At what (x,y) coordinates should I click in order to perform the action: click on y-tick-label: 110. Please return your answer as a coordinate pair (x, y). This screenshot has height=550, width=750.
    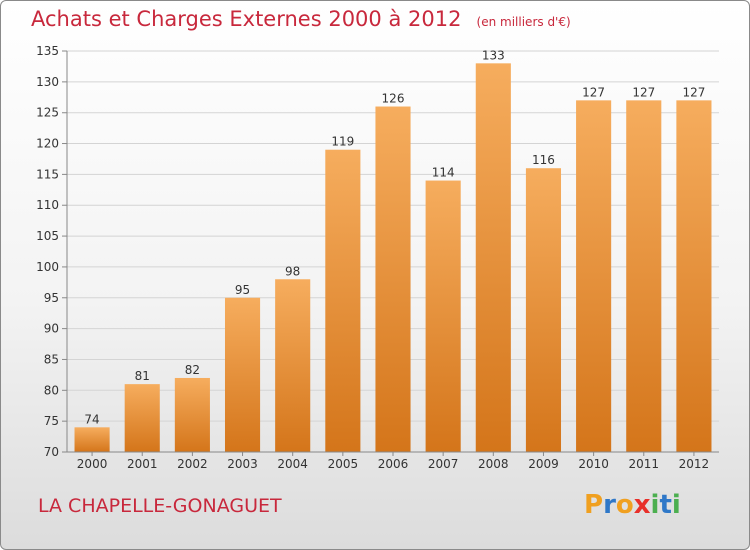
    Looking at the image, I should click on (47, 205).